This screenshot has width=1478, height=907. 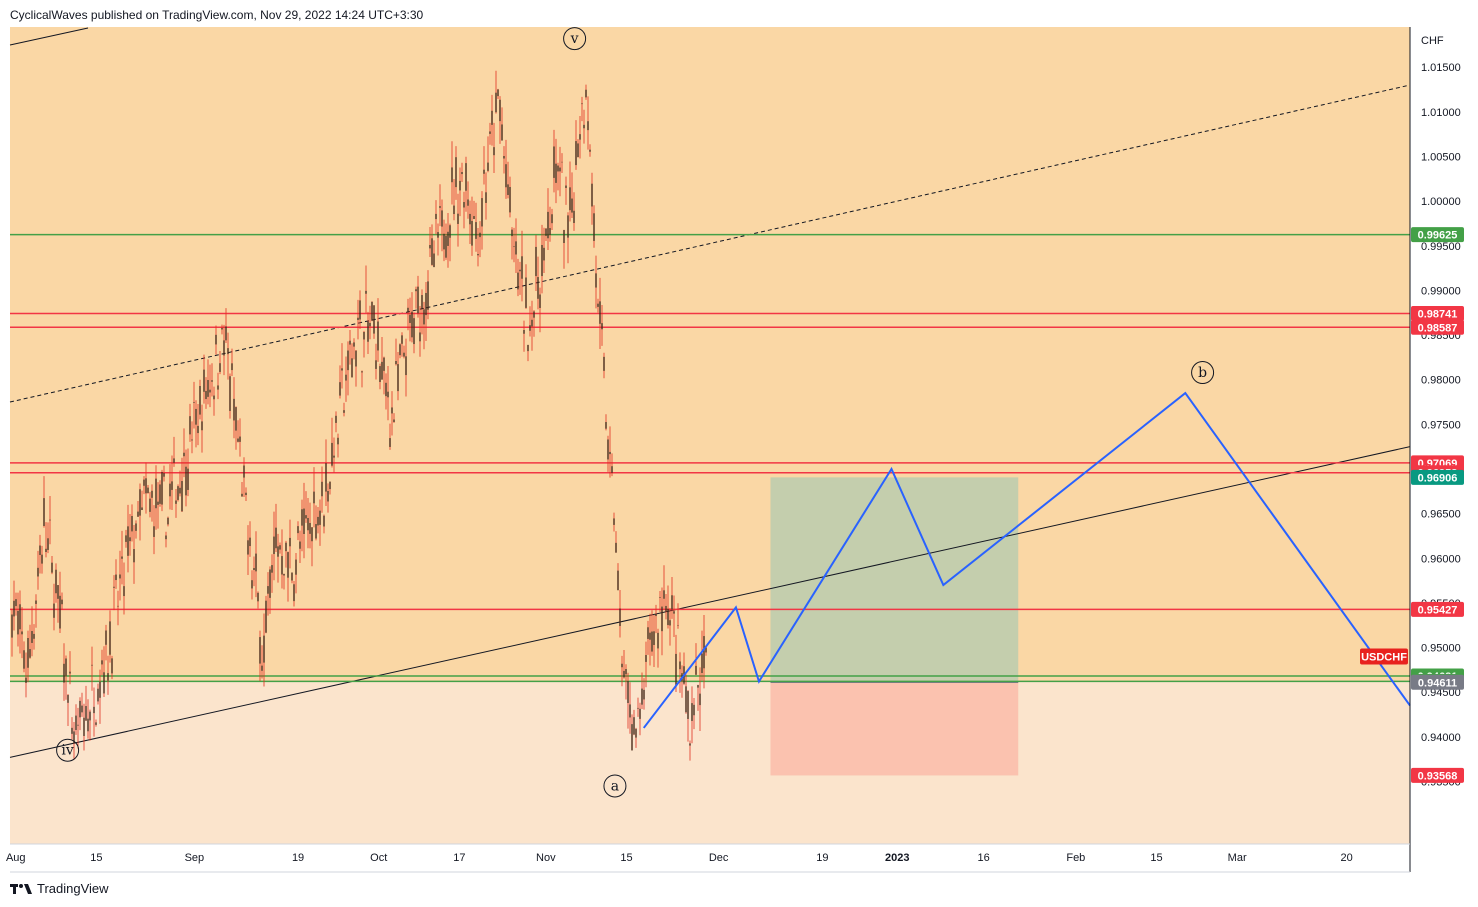 I want to click on time-tick-label: Nov, so click(x=546, y=858).